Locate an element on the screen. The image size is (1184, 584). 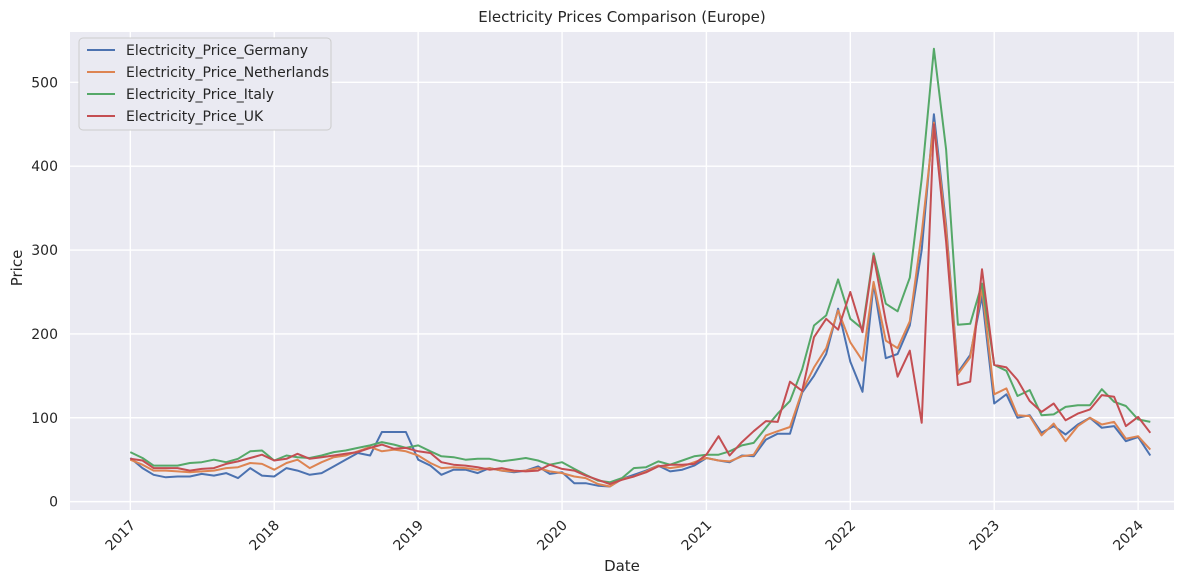
chart-title: Electricity Prices Comparison (Europe) is located at coordinates (621, 17).